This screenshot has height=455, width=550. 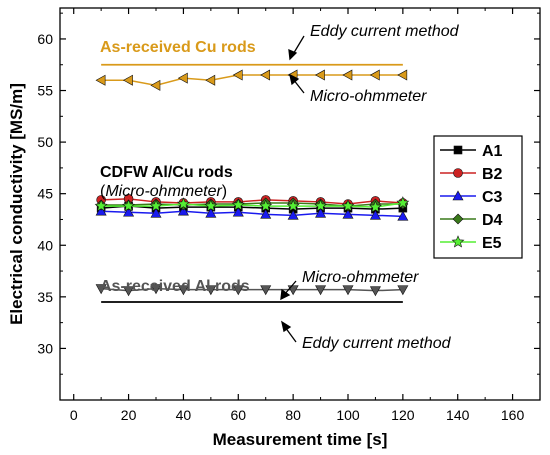 I want to click on arrow-eddy-bottom-head, so click(x=286, y=326).